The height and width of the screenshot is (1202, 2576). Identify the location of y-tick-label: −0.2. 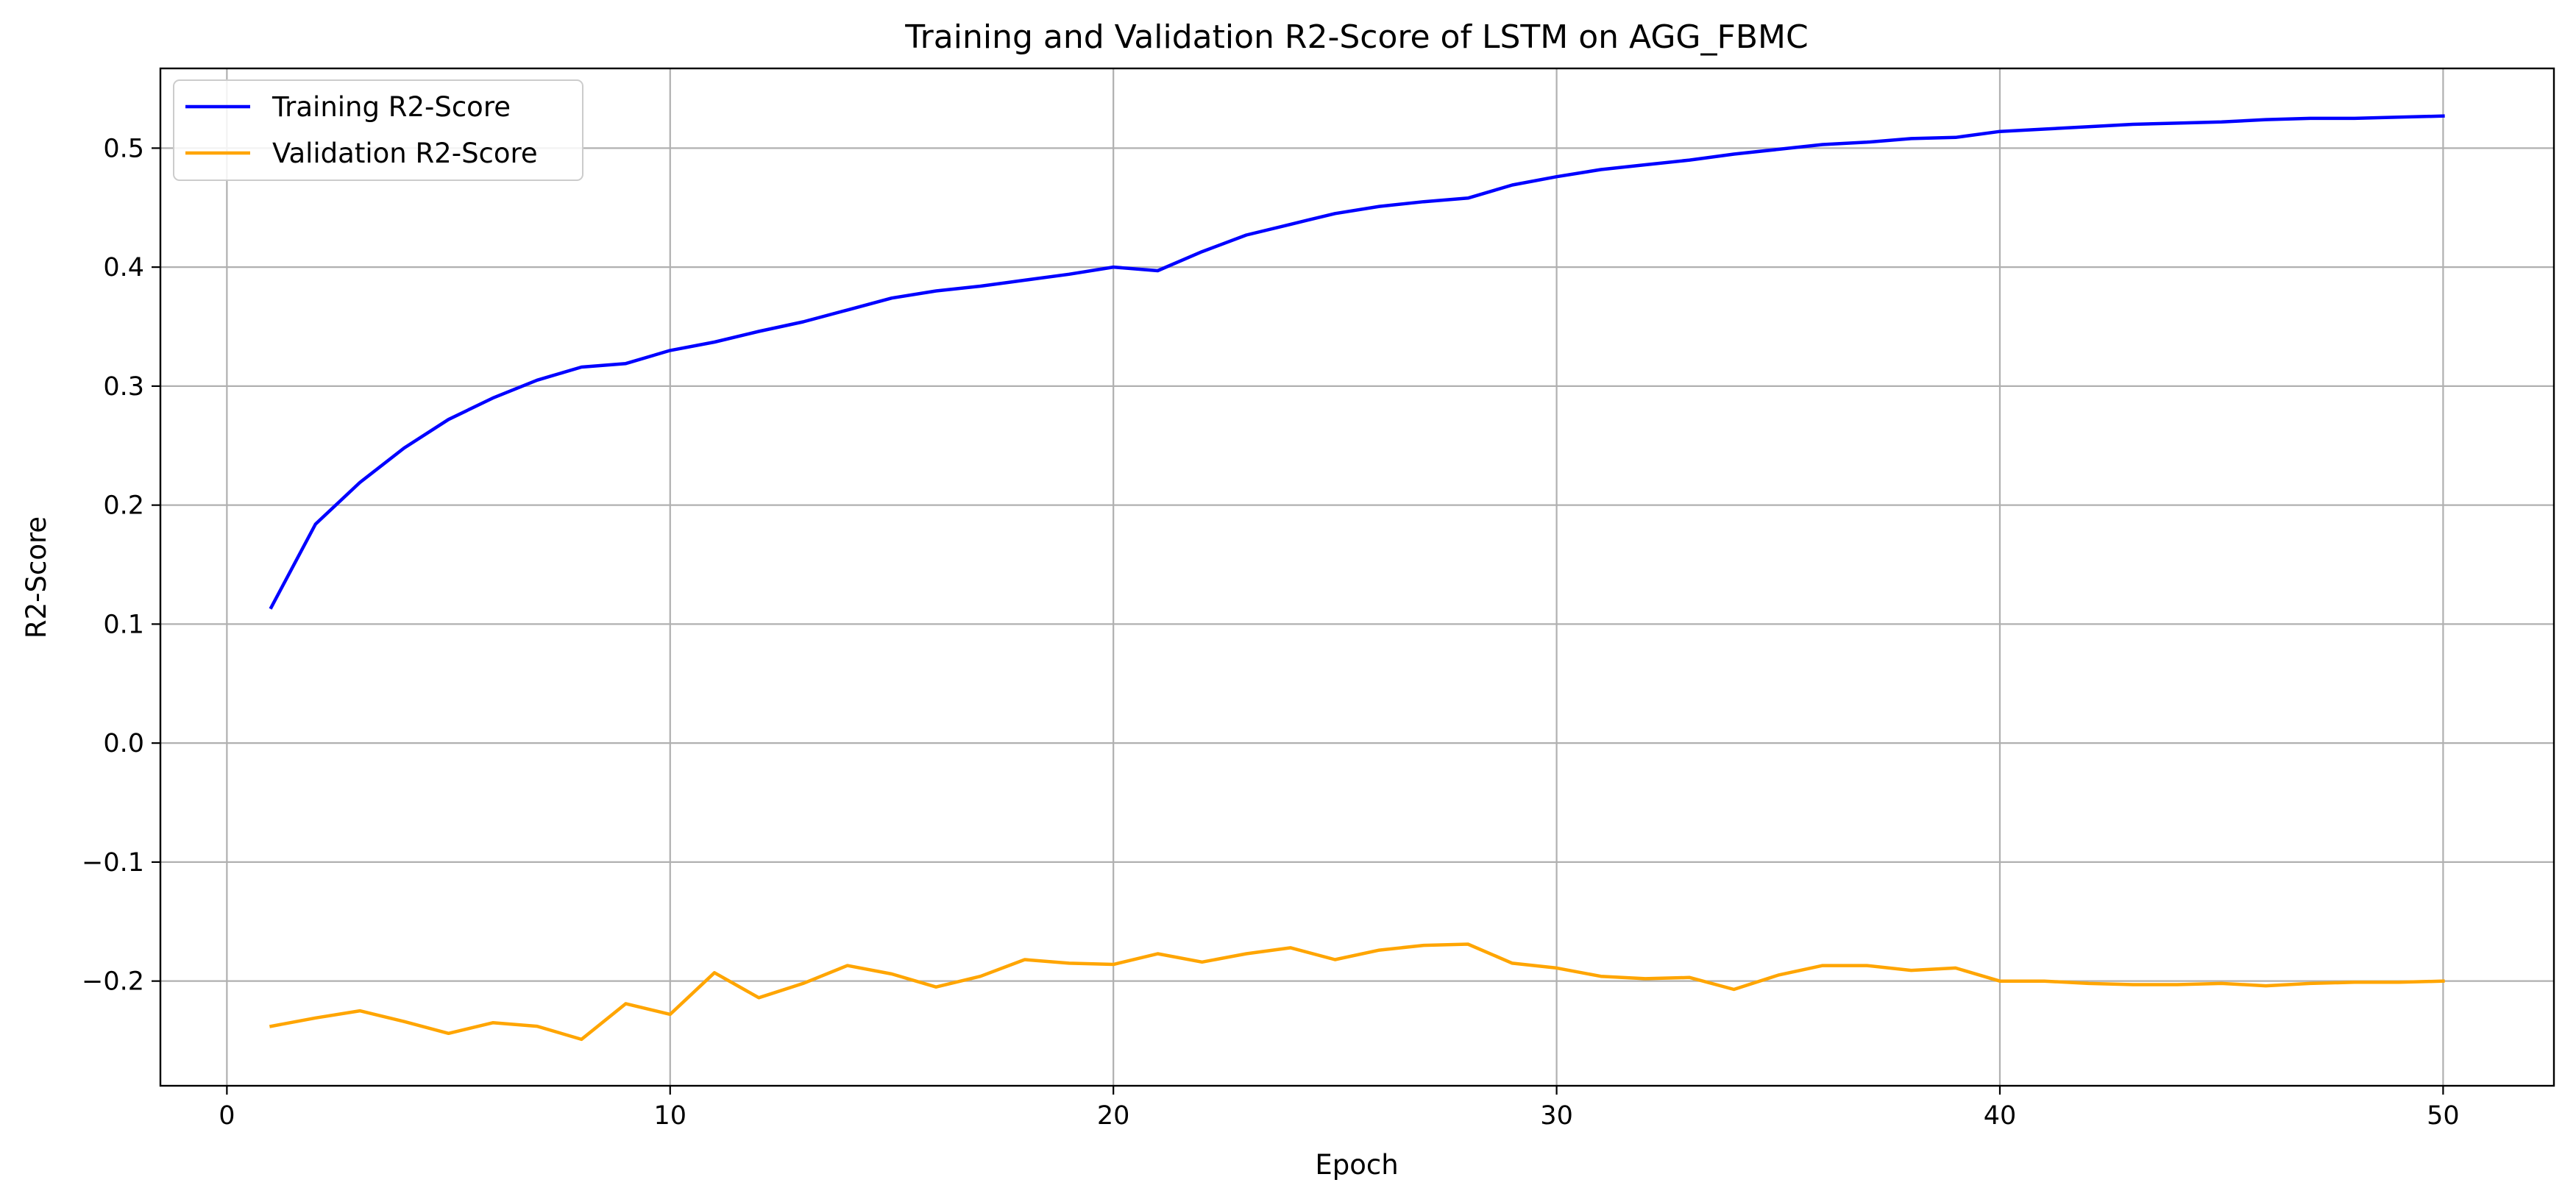
(113, 982).